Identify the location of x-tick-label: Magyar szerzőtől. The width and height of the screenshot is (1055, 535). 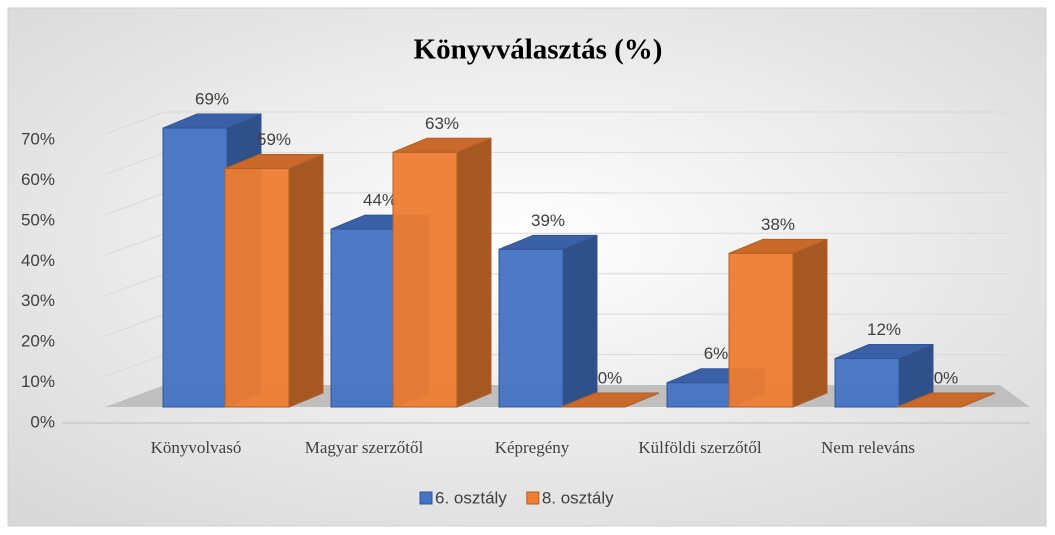
(364, 447).